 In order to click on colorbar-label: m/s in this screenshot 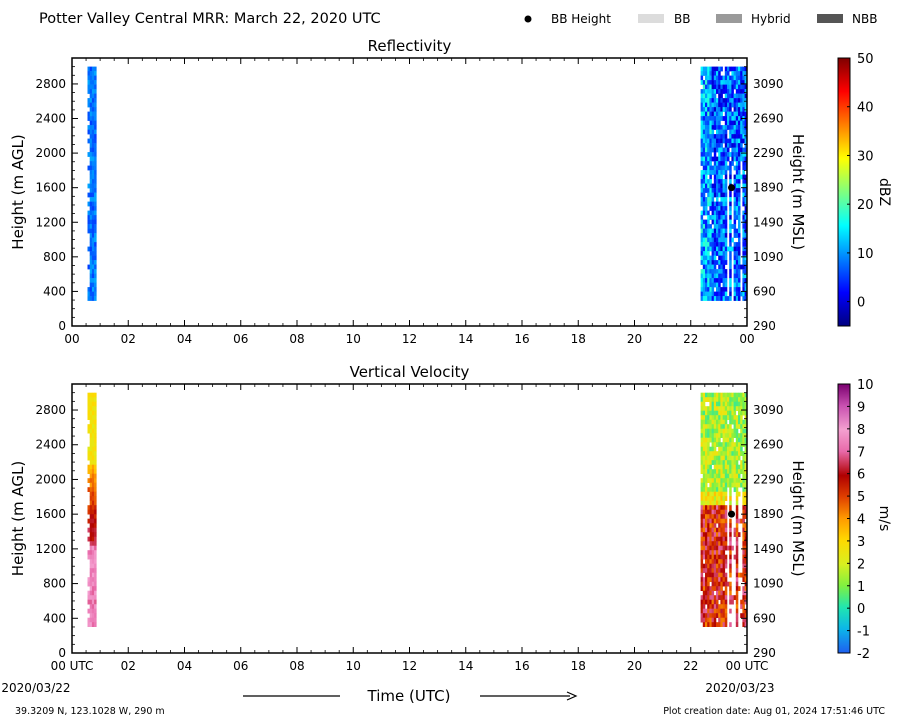, I will do `click(884, 519)`.